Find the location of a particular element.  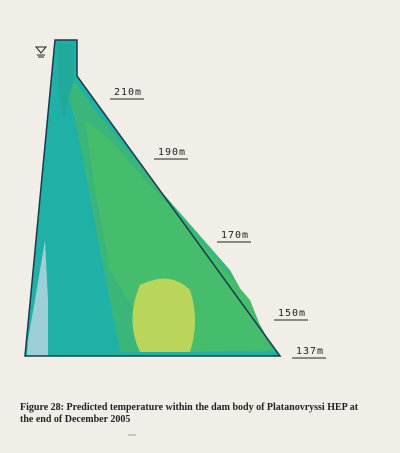

elevation-label: 210m is located at coordinates (128, 92).